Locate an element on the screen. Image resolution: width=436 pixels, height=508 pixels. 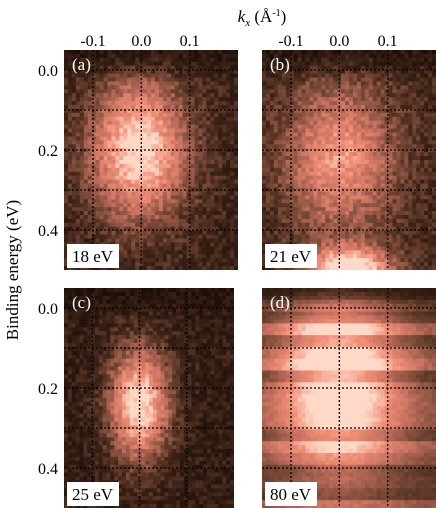
y-axis-label: Binding energy (eV) is located at coordinates (12, 270).